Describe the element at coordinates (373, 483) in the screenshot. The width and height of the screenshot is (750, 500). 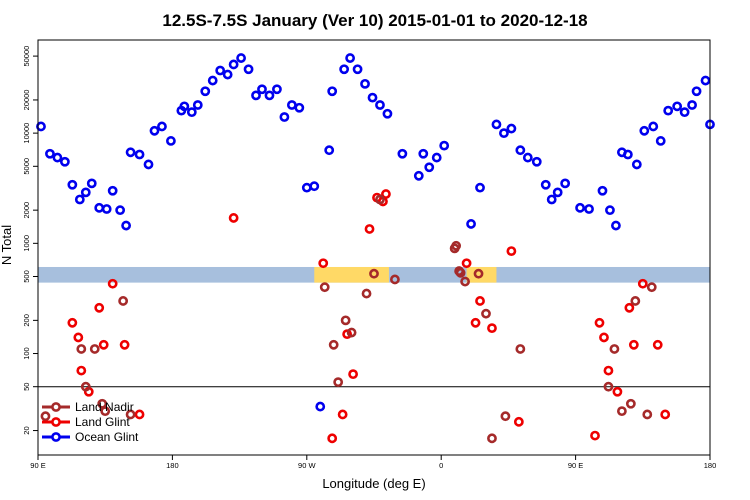
I see `x-axis-label: Longitude (deg E)` at that location.